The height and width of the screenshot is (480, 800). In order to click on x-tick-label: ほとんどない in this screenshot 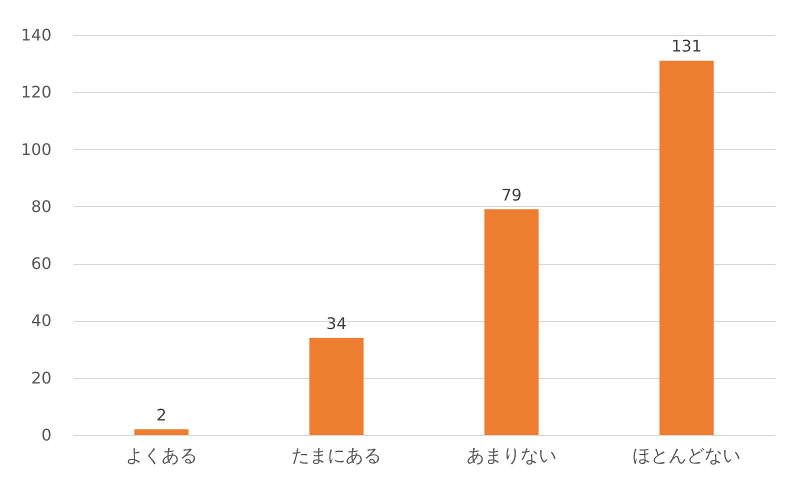, I will do `click(686, 456)`.